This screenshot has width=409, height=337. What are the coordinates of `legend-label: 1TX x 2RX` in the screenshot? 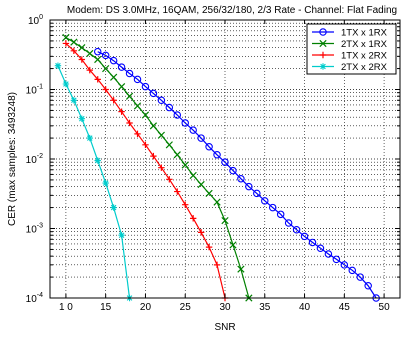 It's located at (364, 56).